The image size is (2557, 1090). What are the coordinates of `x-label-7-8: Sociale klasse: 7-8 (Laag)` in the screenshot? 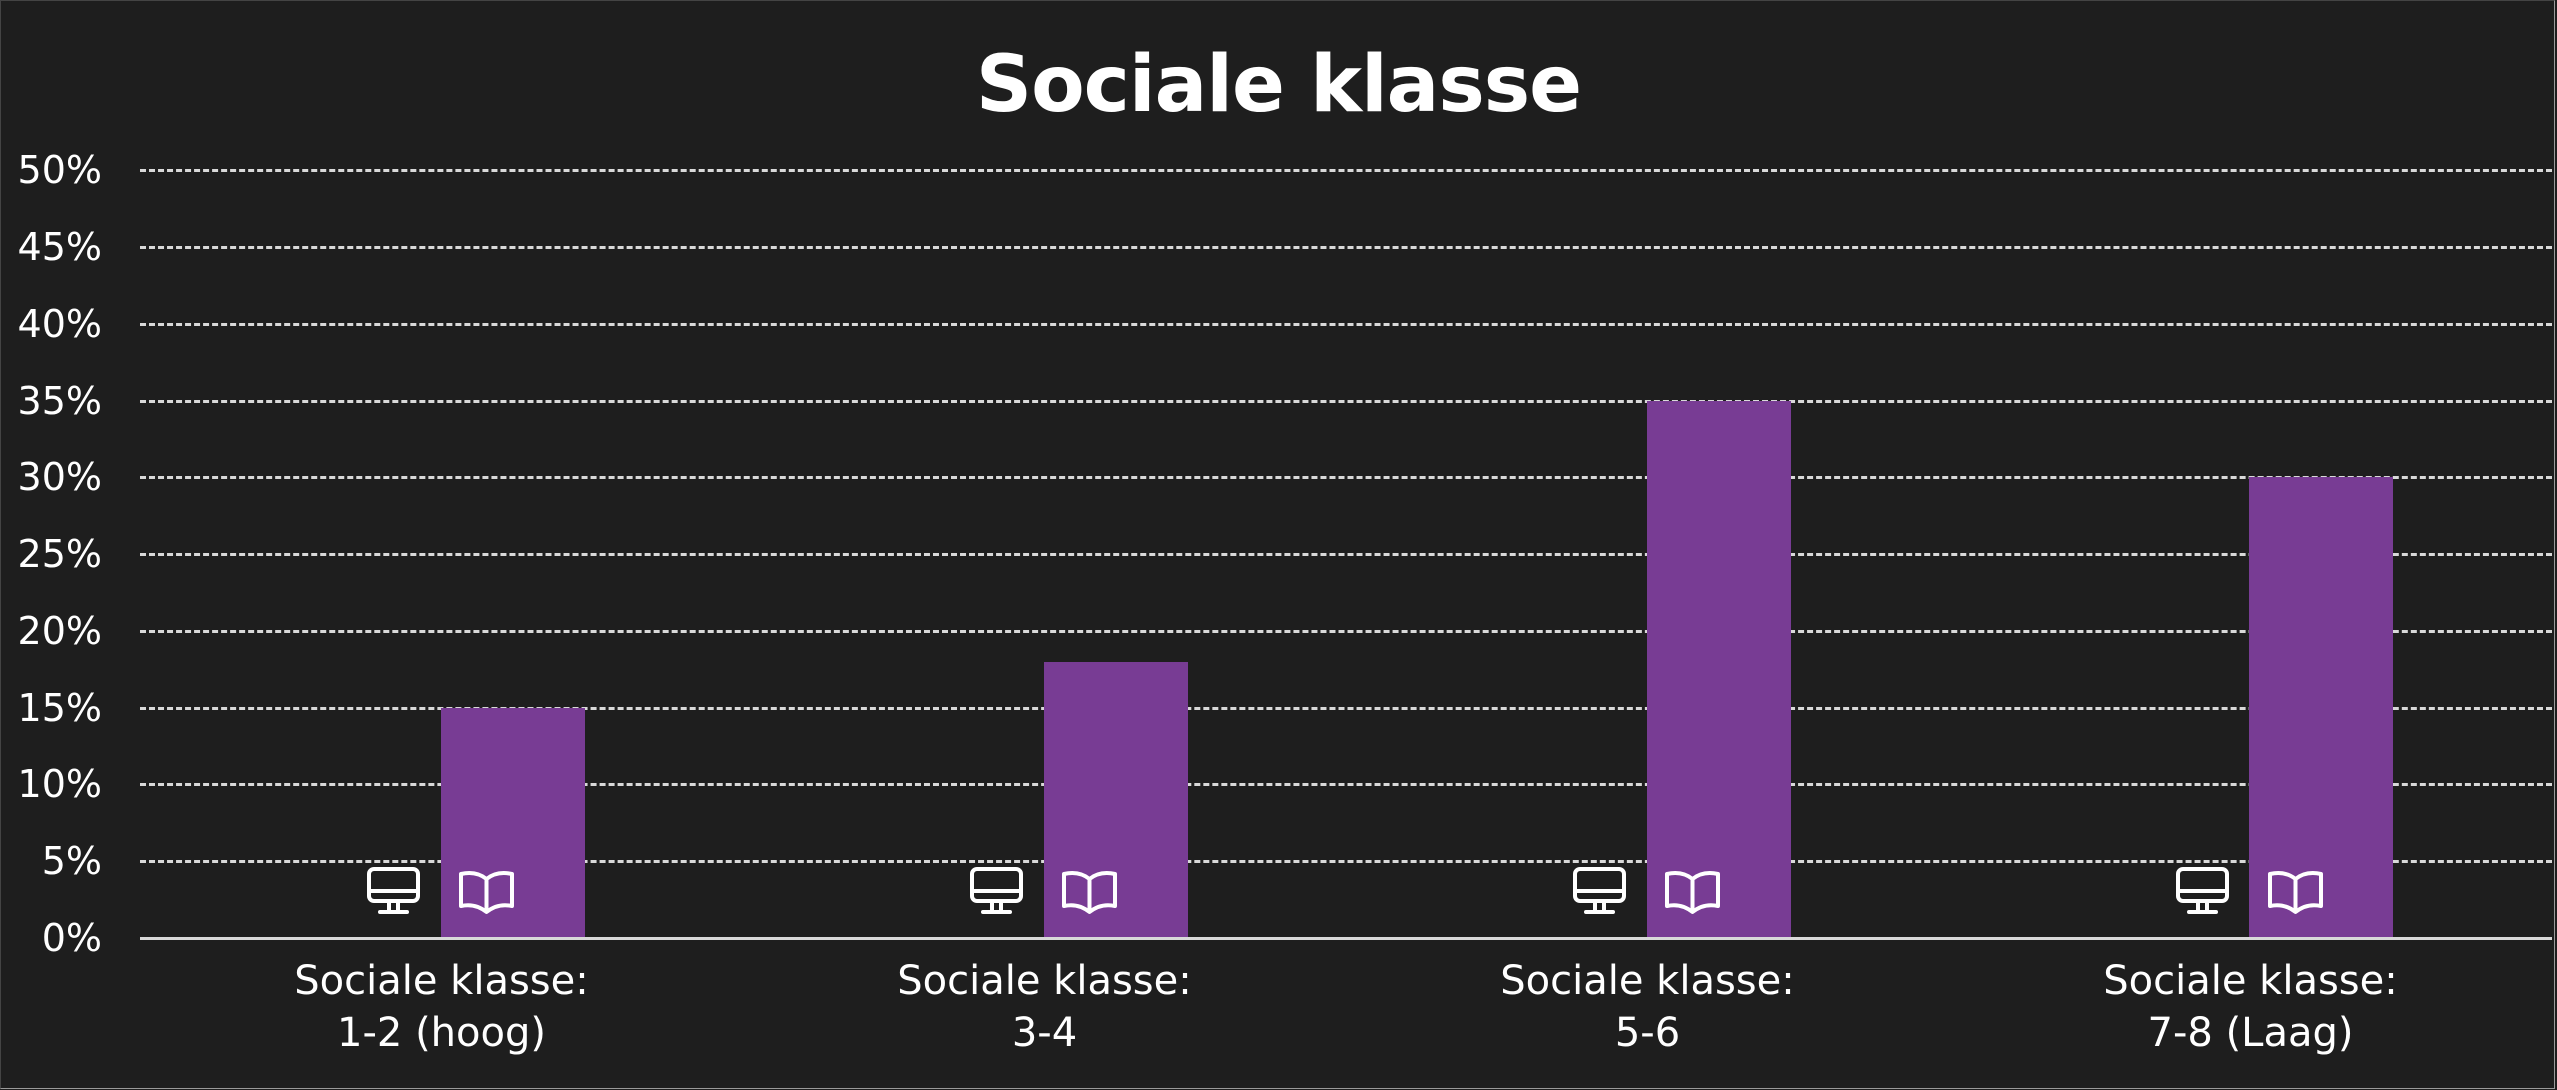 It's located at (2250, 1007).